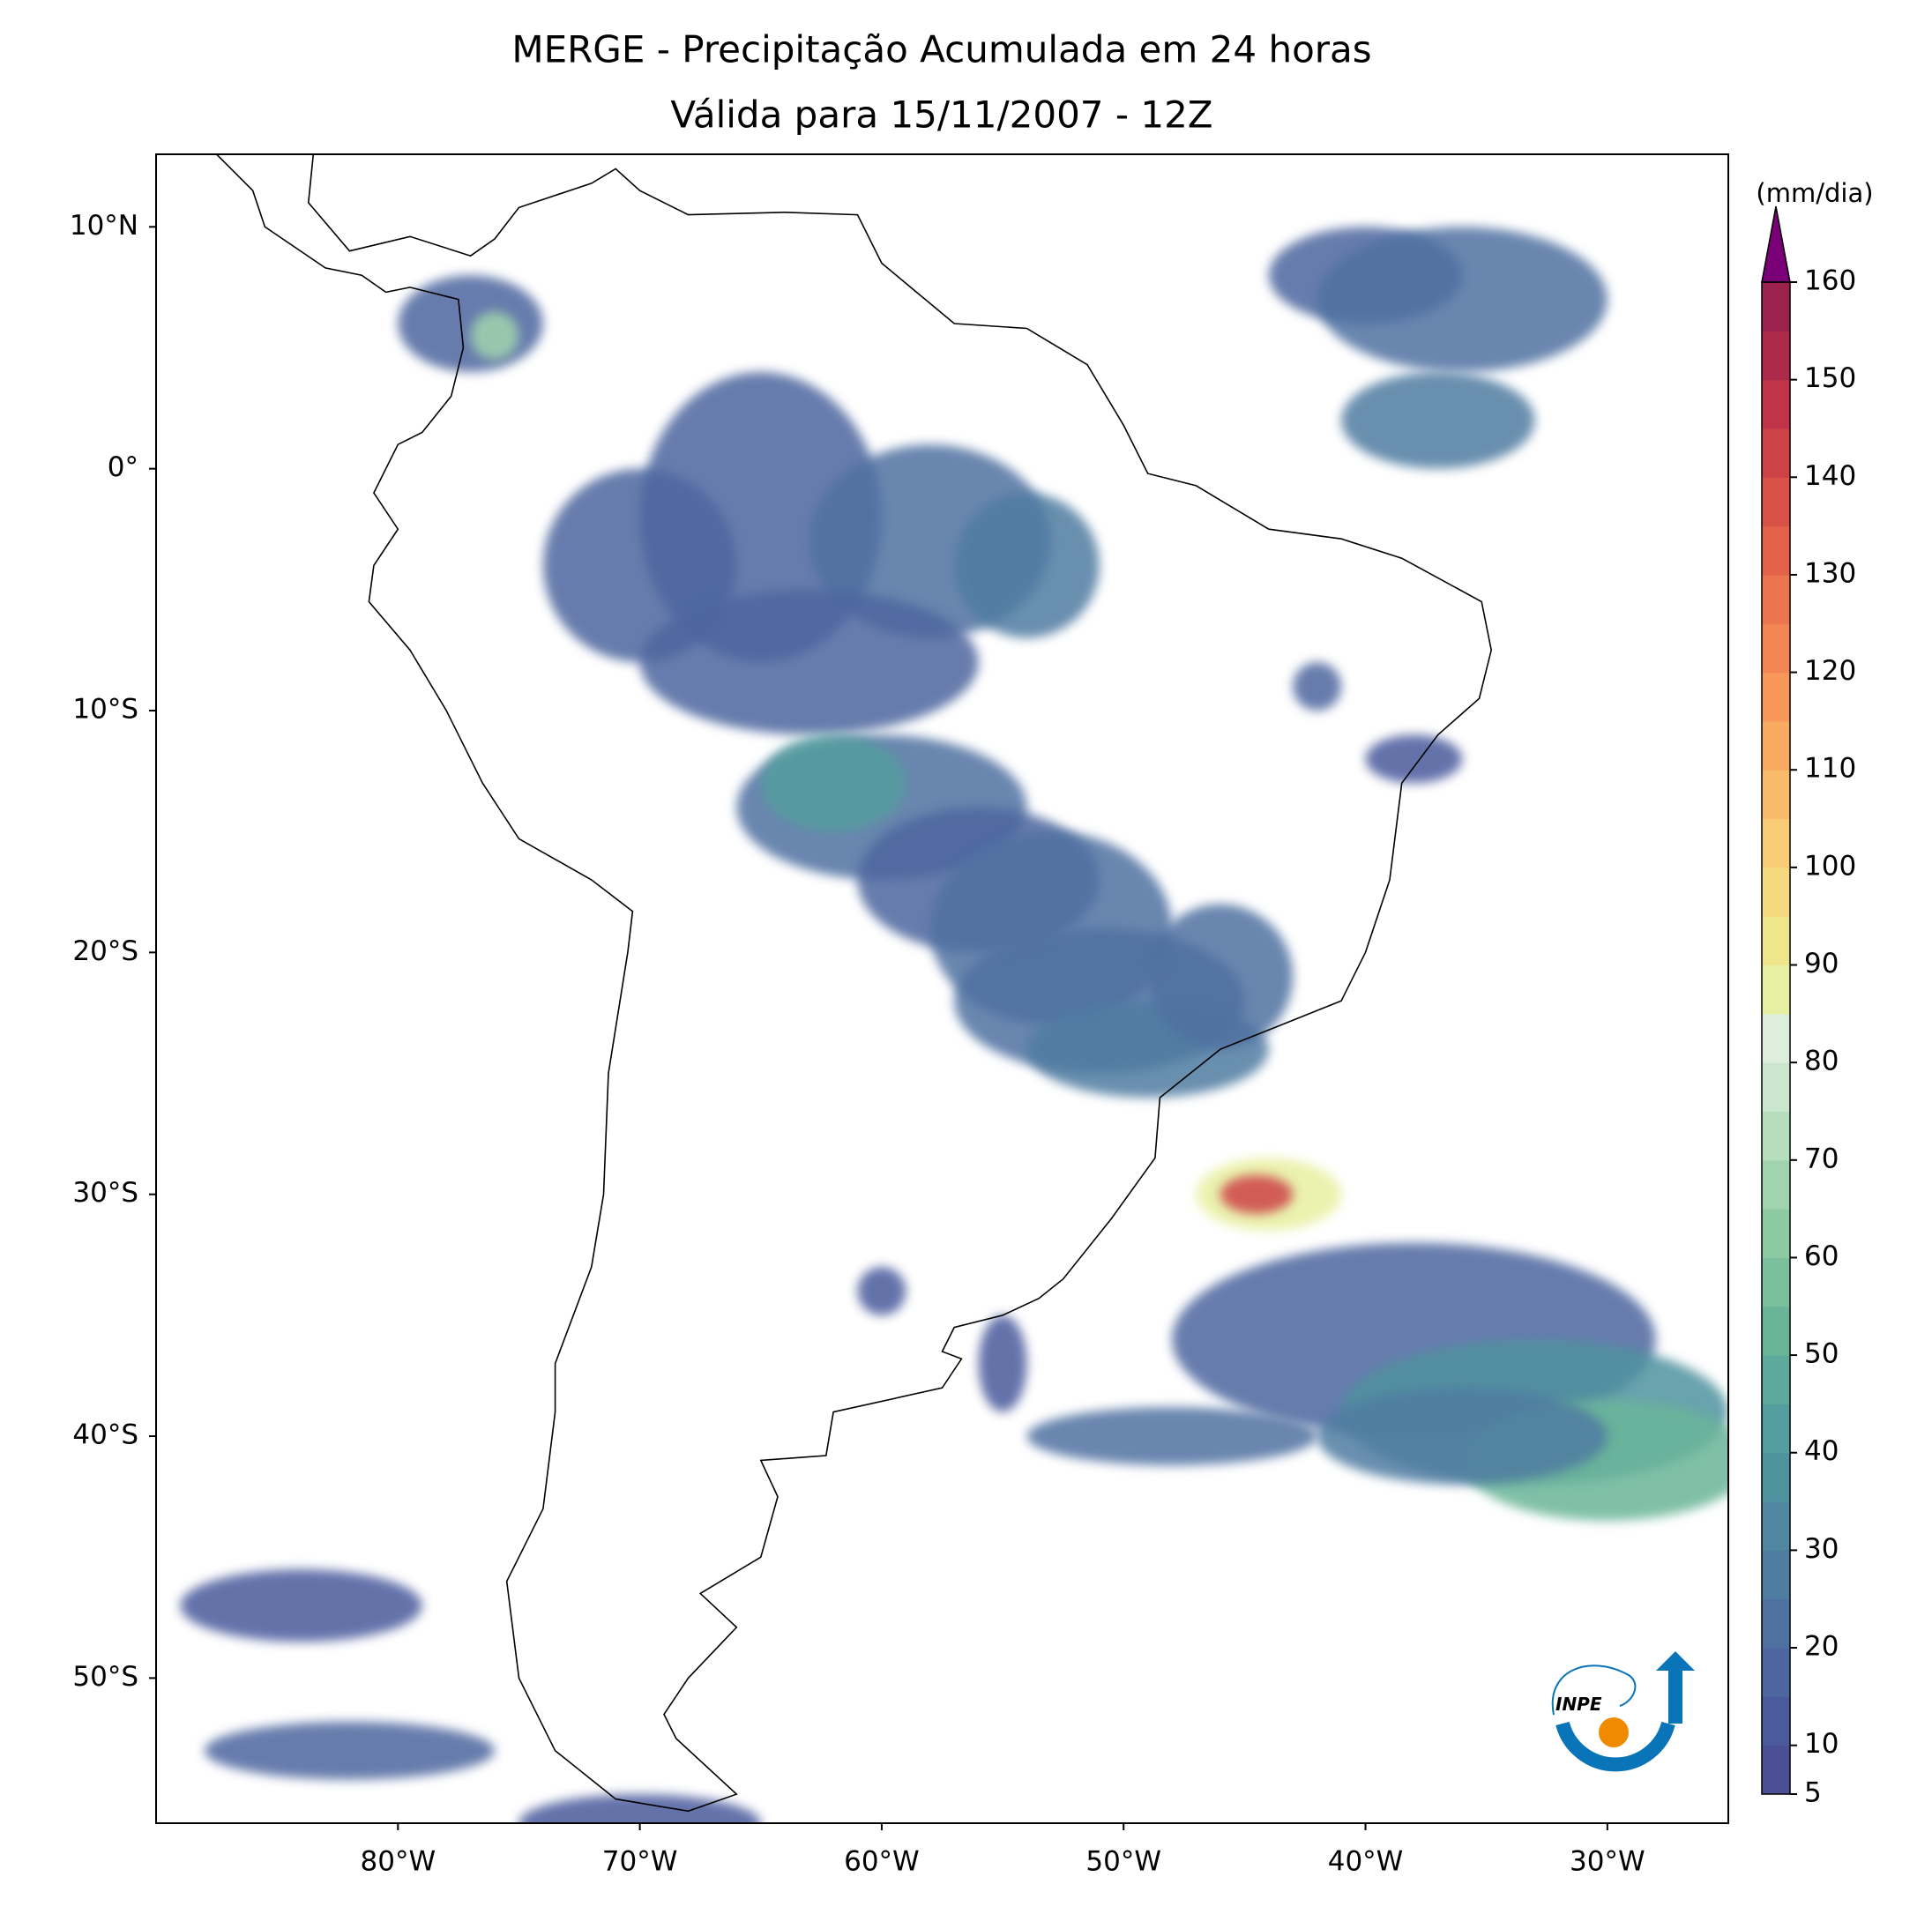 This screenshot has width=1932, height=1914. Describe the element at coordinates (1821, 1061) in the screenshot. I see `colorbar-tick-label: 80` at that location.